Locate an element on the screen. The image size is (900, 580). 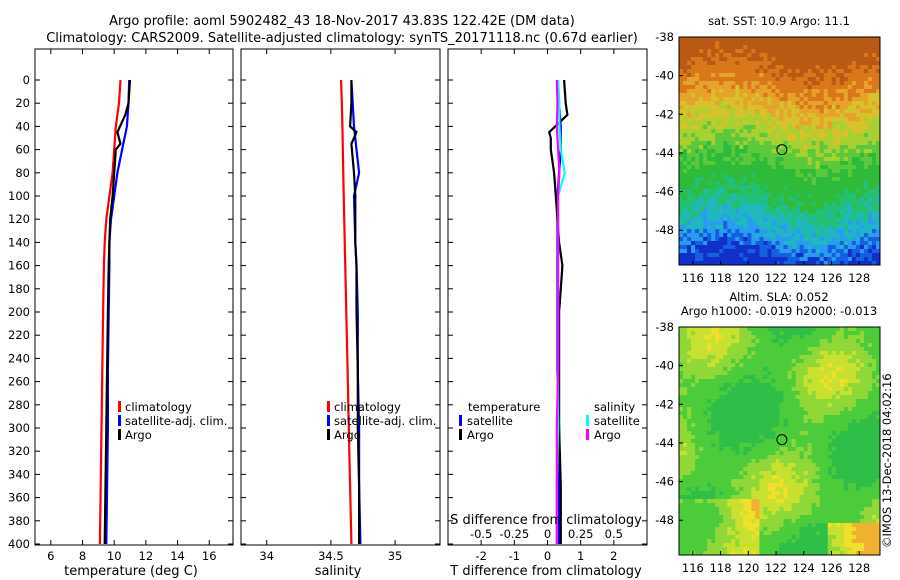
legend-label-t-satellite: satellite is located at coordinates (490, 421).